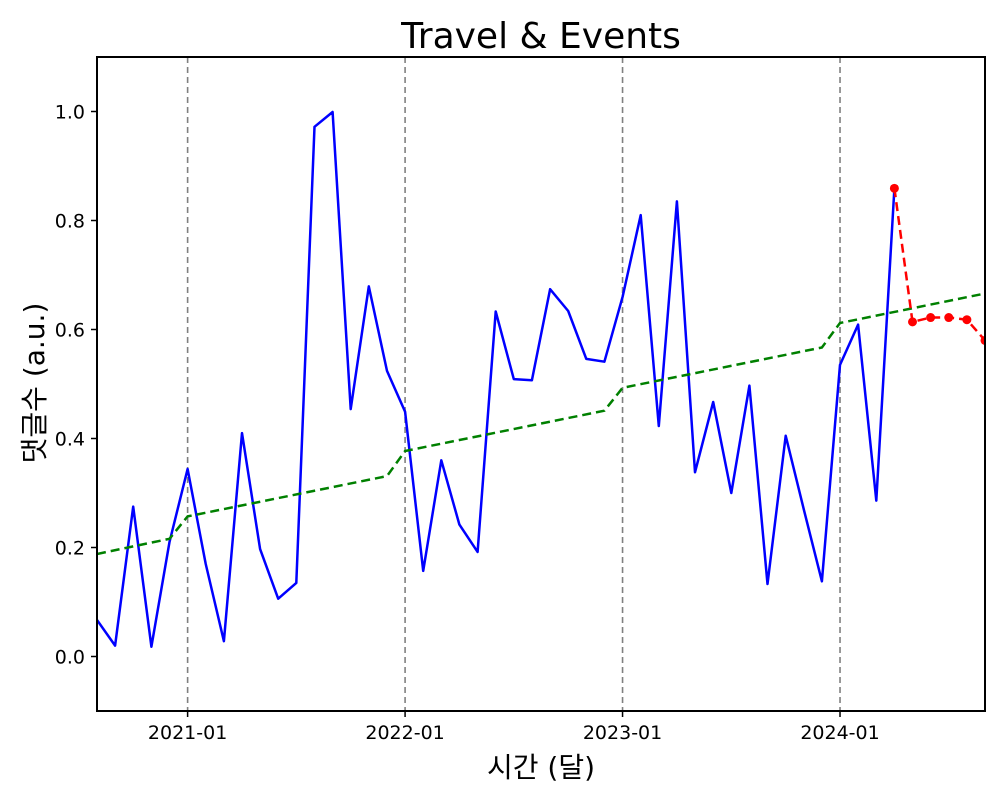 This screenshot has height=800, width=1000. I want to click on series-forecast-line, so click(939, 265).